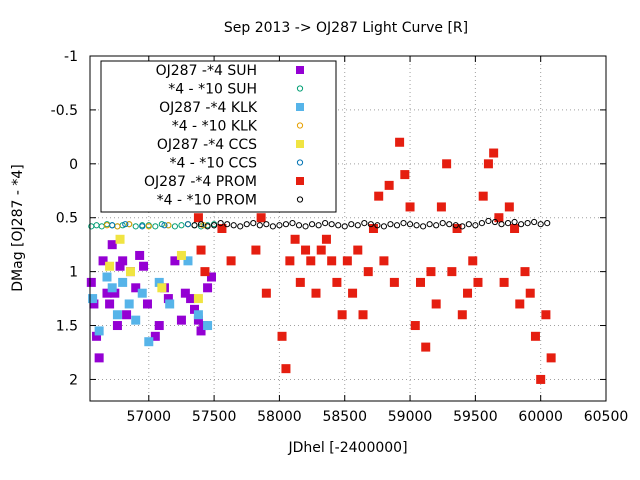 This screenshot has height=480, width=640. I want to click on legend-label: OJ287 -*4 KLK, so click(208, 108).